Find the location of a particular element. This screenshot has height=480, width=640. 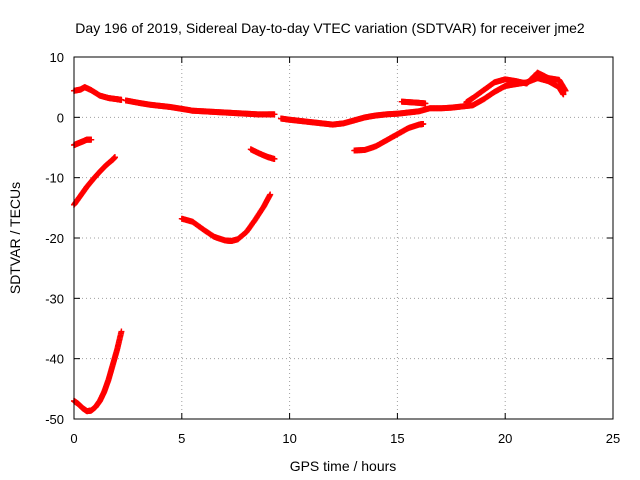

y-tick-label: 0 is located at coordinates (60, 117).